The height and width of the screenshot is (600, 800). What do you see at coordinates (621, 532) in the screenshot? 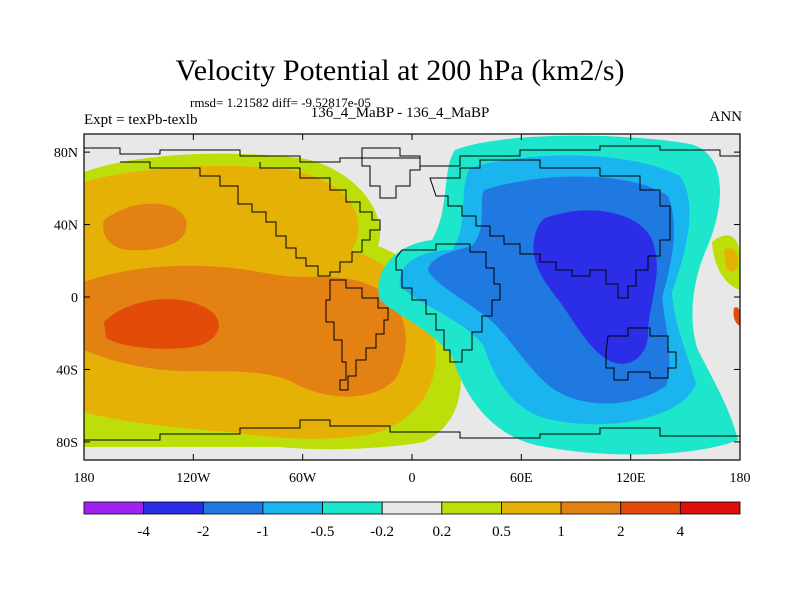
I see `colorbar-label: 2` at bounding box center [621, 532].